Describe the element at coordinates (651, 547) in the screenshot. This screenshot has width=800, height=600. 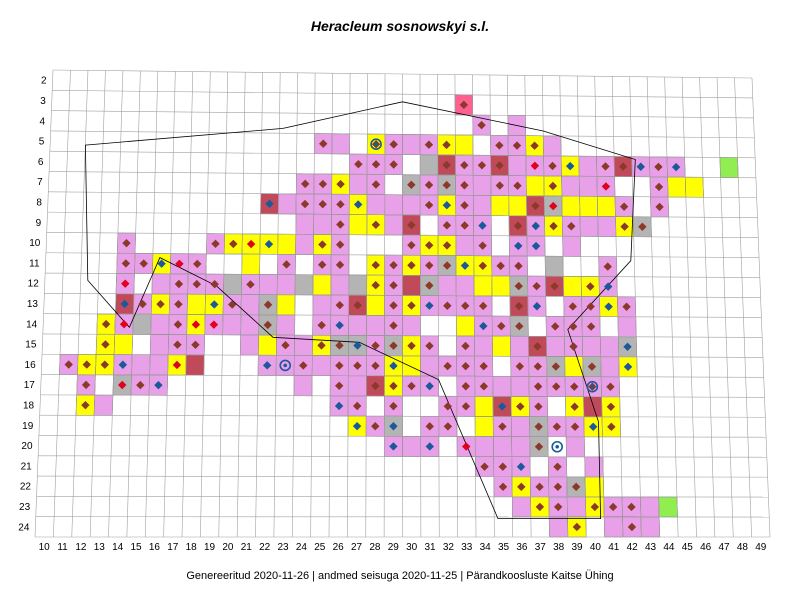
I see `column-label: 43` at that location.